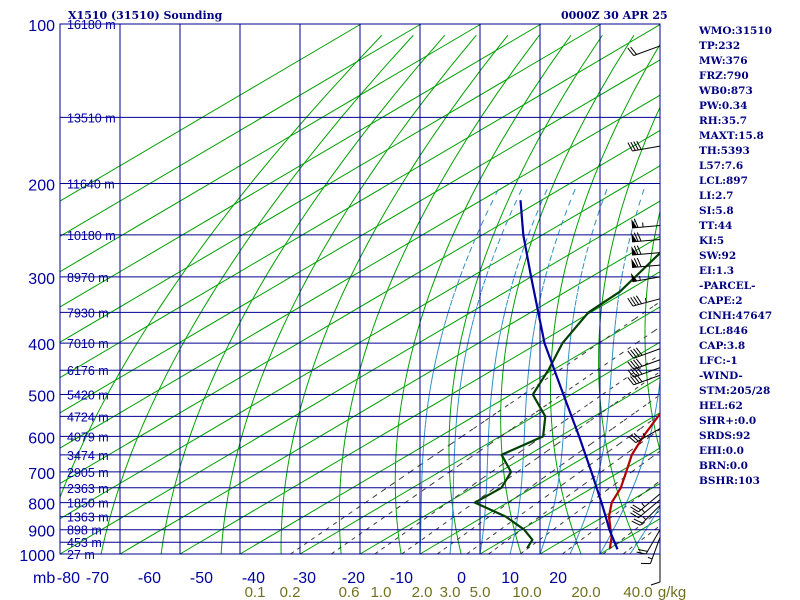 The height and width of the screenshot is (600, 800). What do you see at coordinates (721, 376) in the screenshot?
I see `stat-line: -WIND-` at bounding box center [721, 376].